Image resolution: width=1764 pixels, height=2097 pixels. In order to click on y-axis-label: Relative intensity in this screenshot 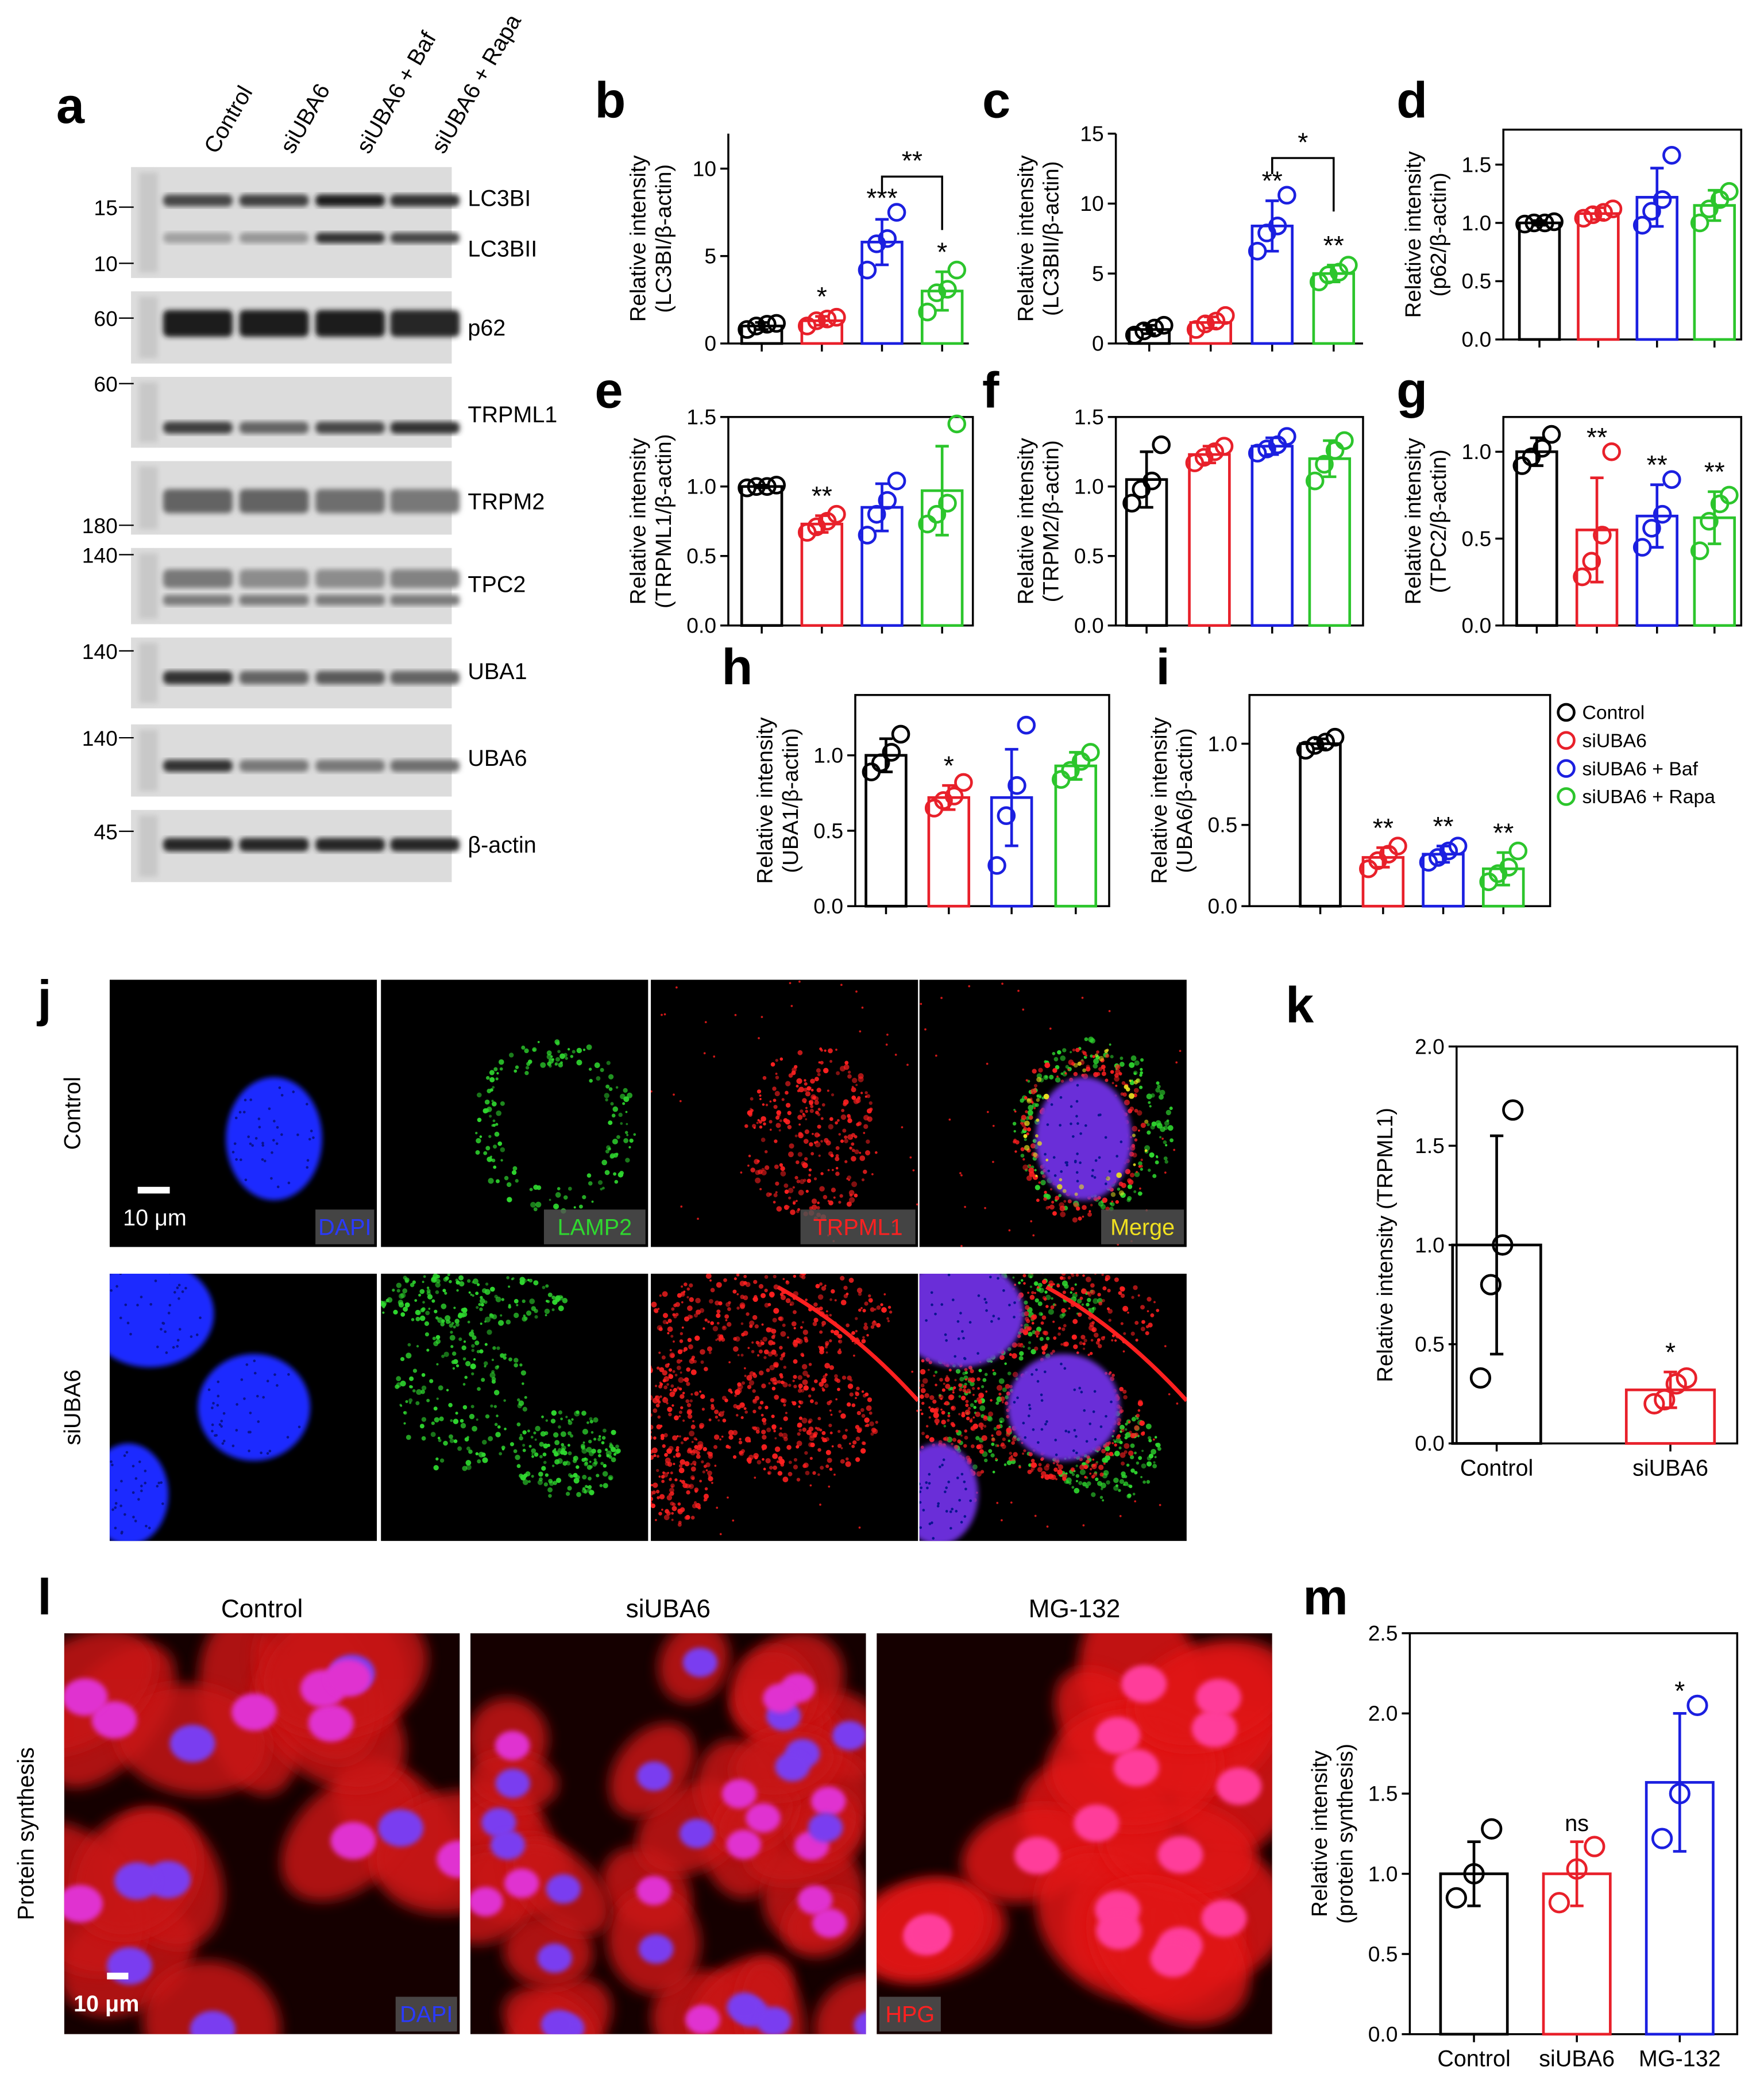, I will do `click(1025, 520)`.